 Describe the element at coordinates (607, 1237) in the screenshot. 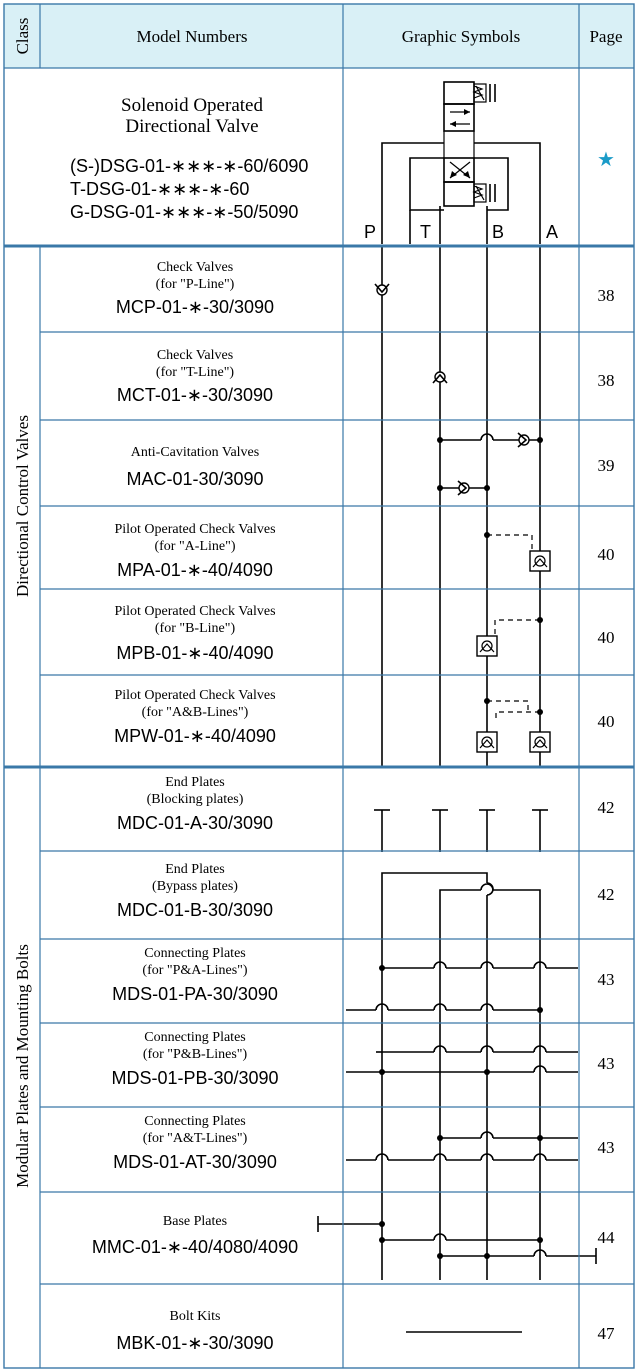

I see `row-12-page: 44` at that location.